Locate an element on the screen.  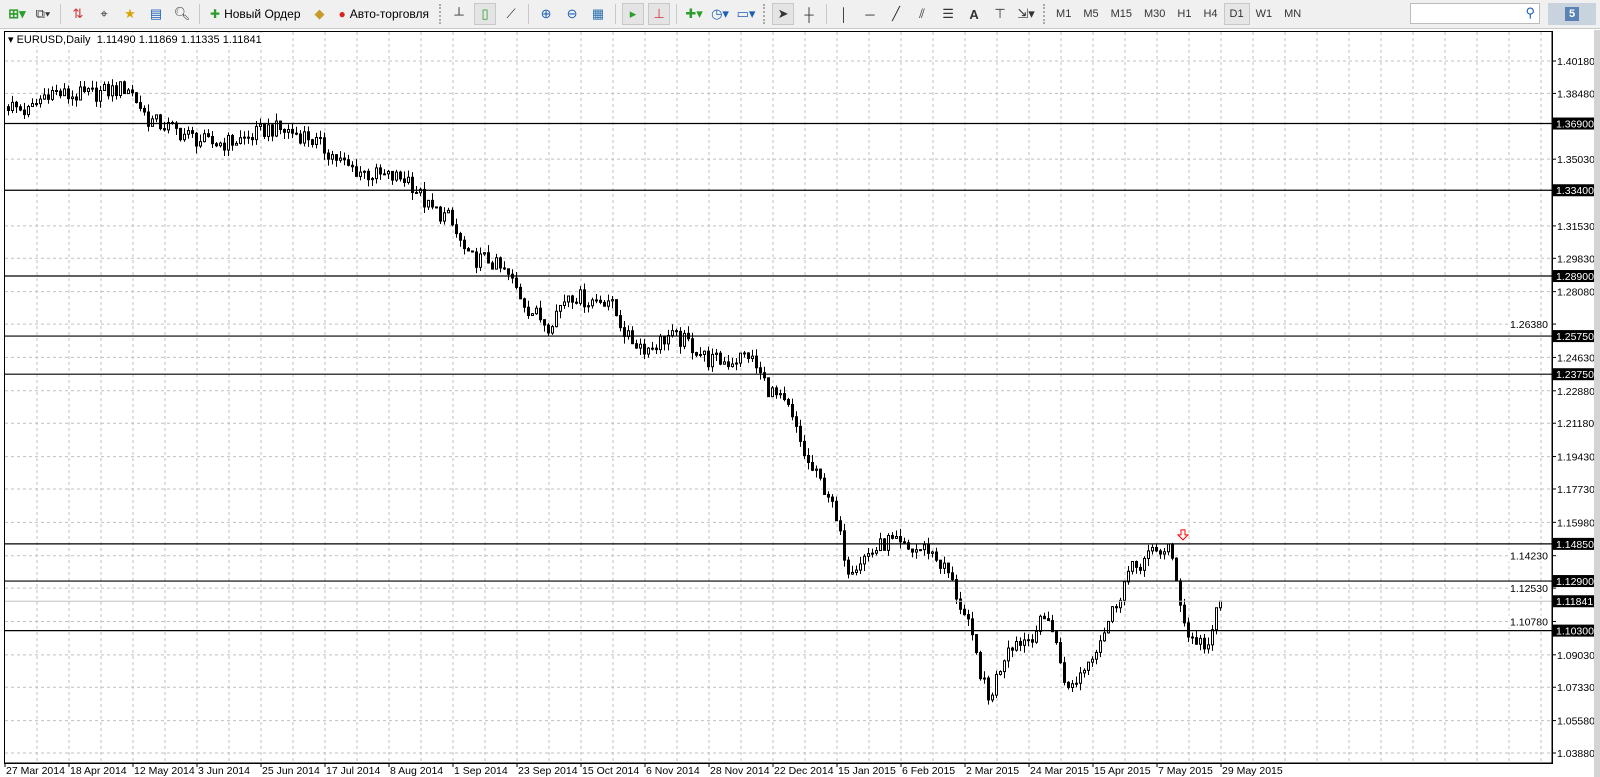
terminal-icon: ▤ is located at coordinates (156, 13).